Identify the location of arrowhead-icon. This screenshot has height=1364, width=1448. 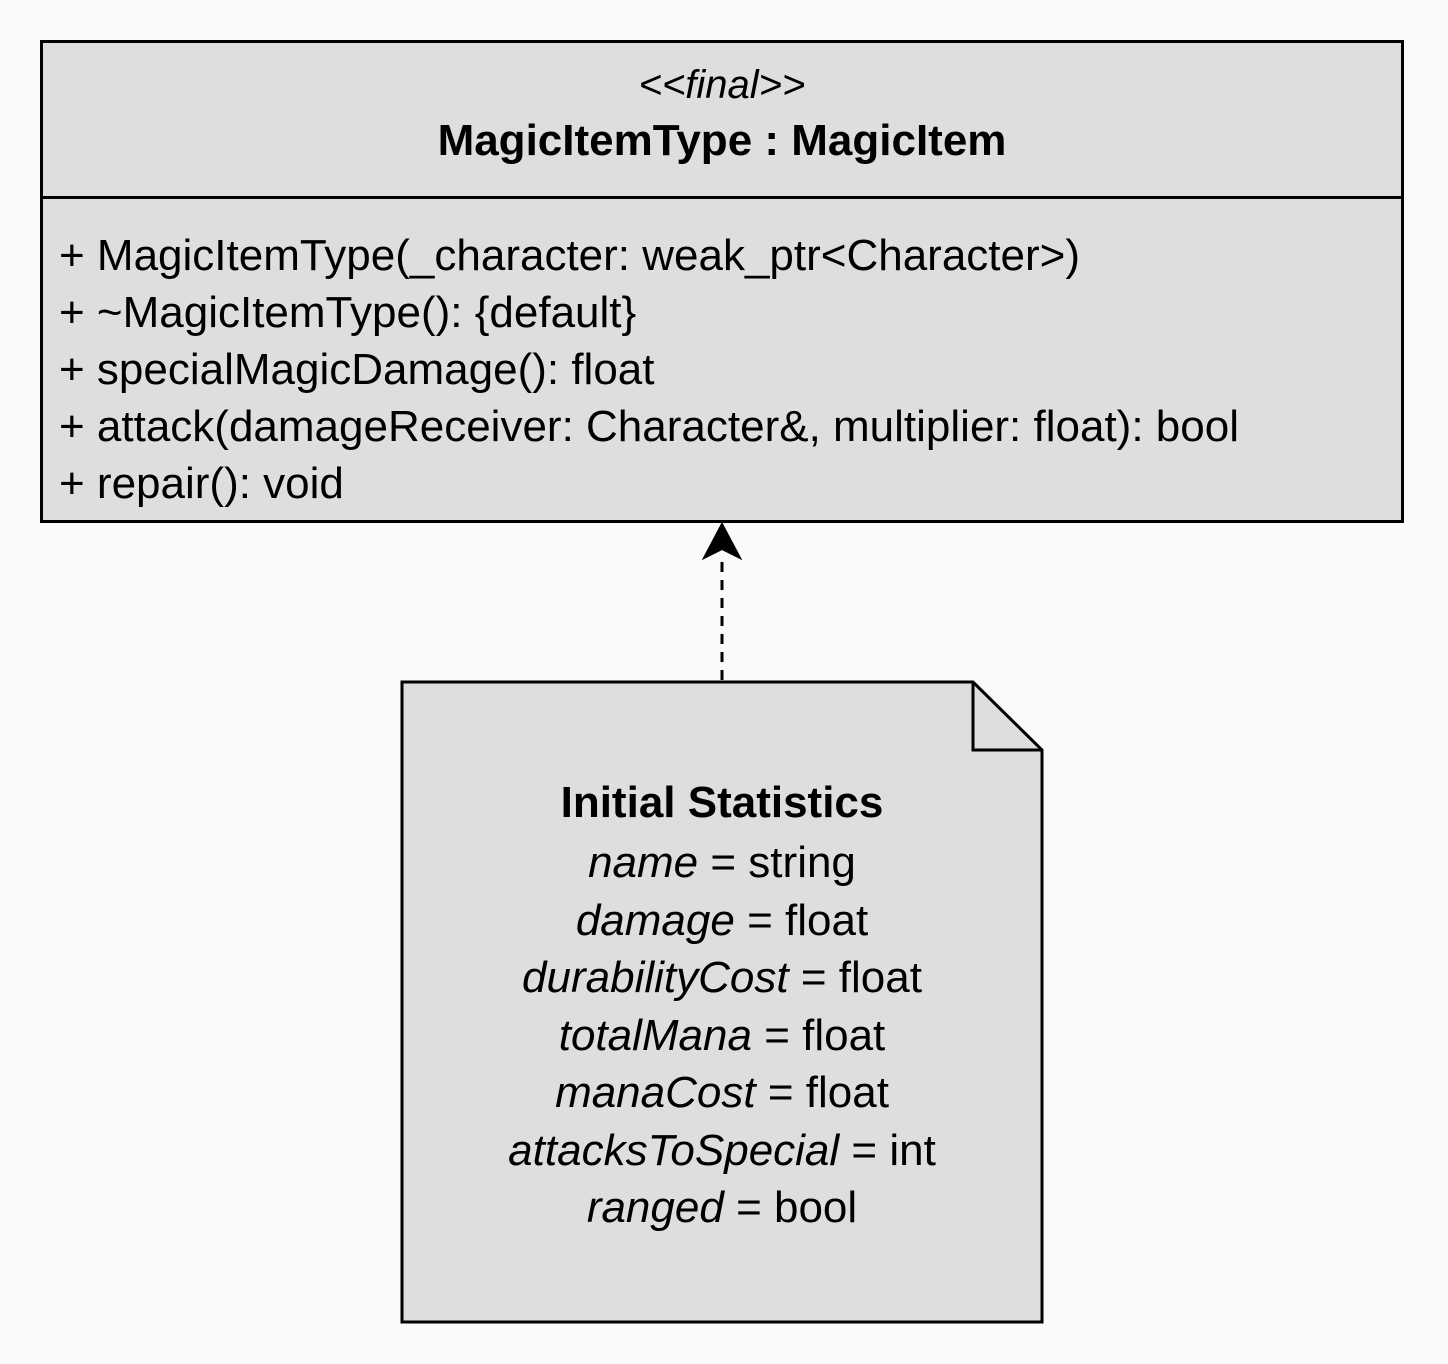
(722, 541).